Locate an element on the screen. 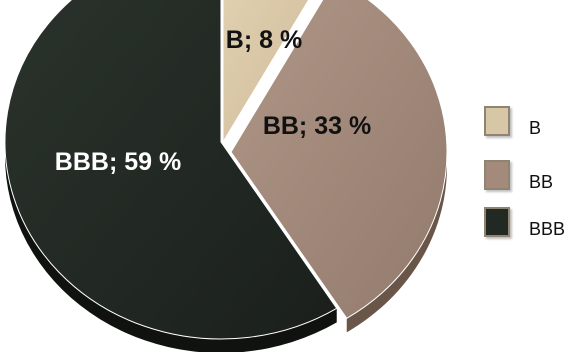 This screenshot has height=352, width=578. data-label-b: B; 8 % is located at coordinates (264, 40).